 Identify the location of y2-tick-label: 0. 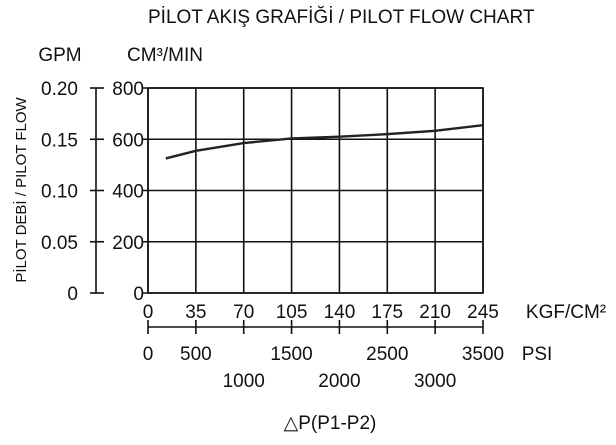
(72, 294).